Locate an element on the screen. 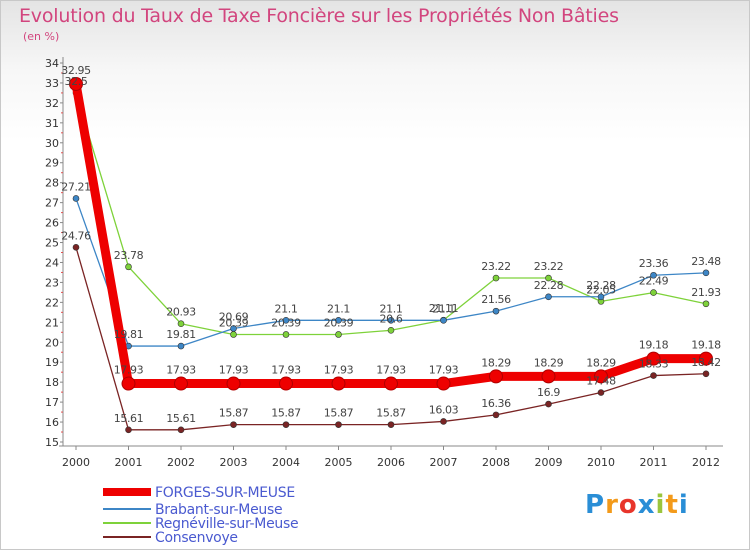 The height and width of the screenshot is (551, 750). y-tick-label: 21 is located at coordinates (52, 322).